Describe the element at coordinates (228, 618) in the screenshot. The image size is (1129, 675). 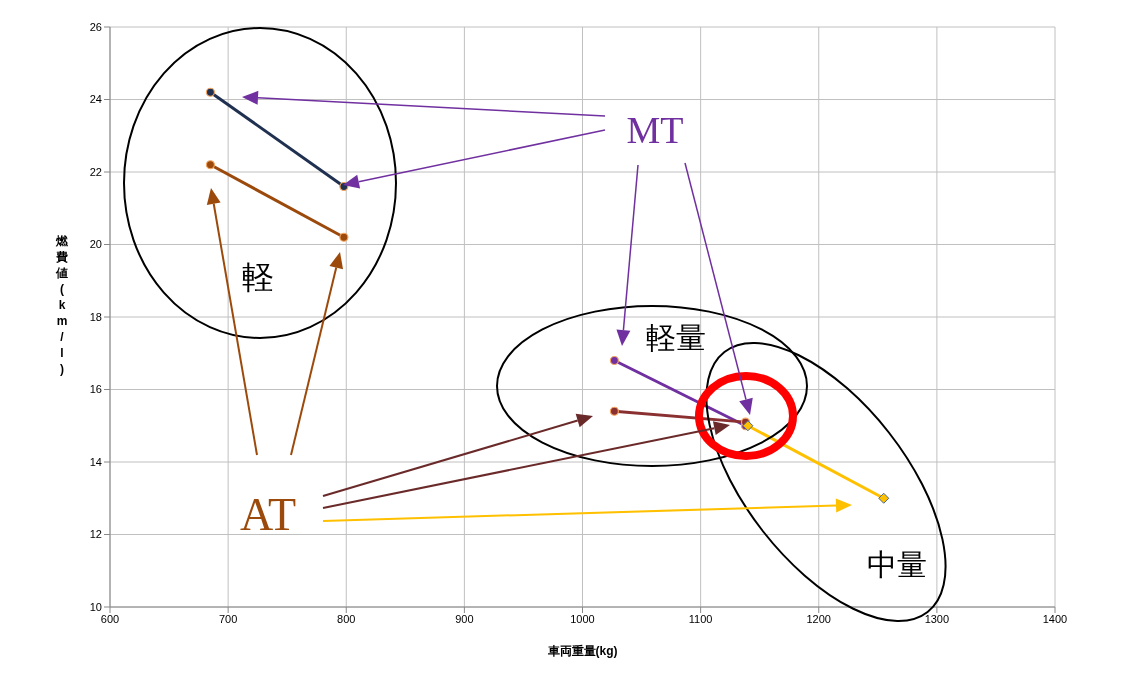
I see `x-tick-label: 700` at that location.